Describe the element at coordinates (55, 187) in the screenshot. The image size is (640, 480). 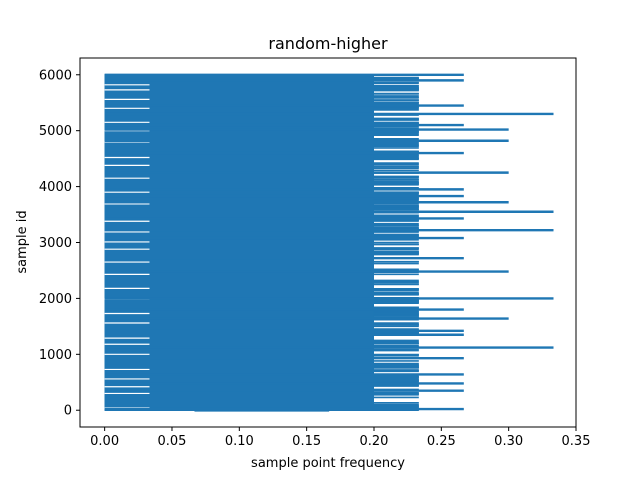
I see `y-tick-label: 4000` at that location.